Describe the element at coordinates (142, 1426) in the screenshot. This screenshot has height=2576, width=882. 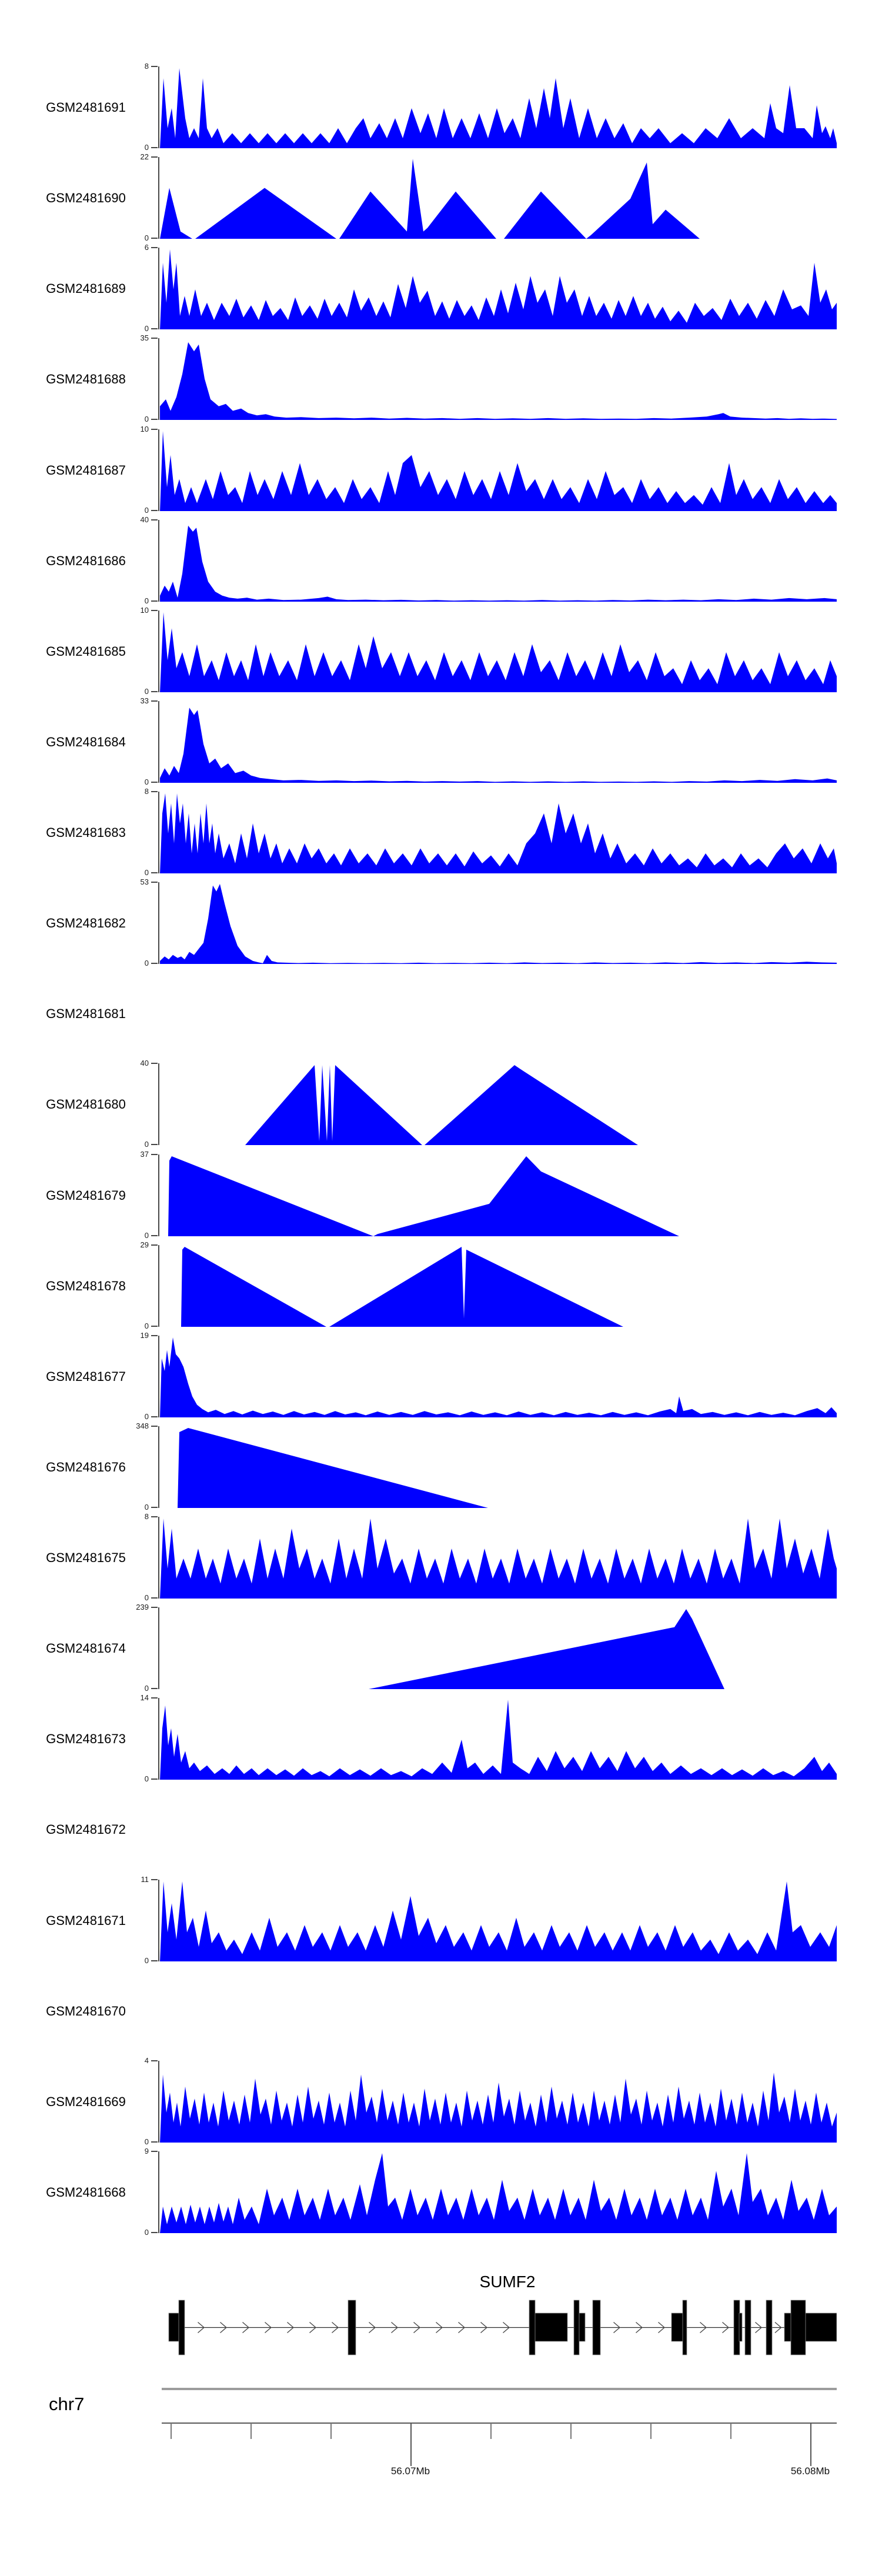
I see `y-max-label: 348` at that location.